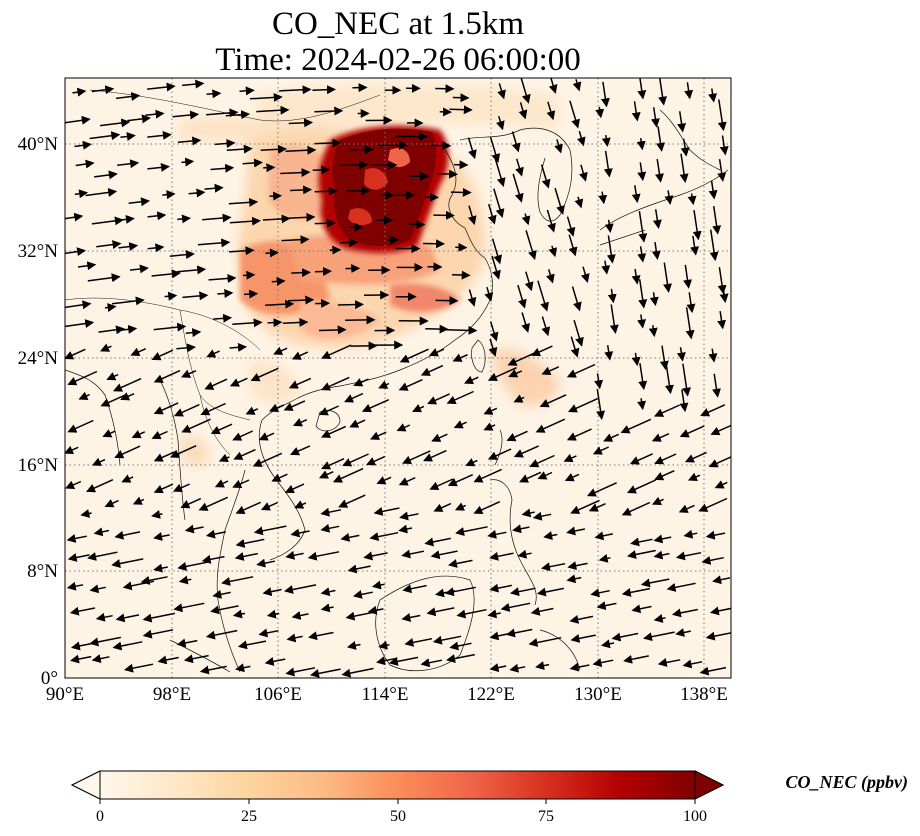  I want to click on map-title: CO_NEC at 1.5km, so click(398, 24).